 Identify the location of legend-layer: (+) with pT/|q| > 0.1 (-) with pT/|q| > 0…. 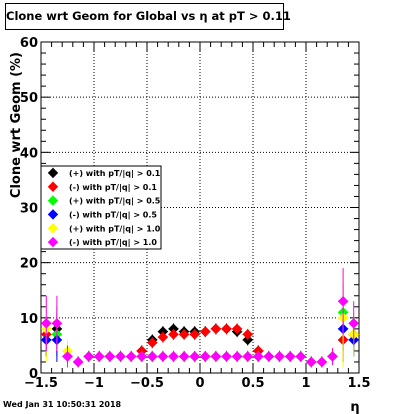
(101, 207).